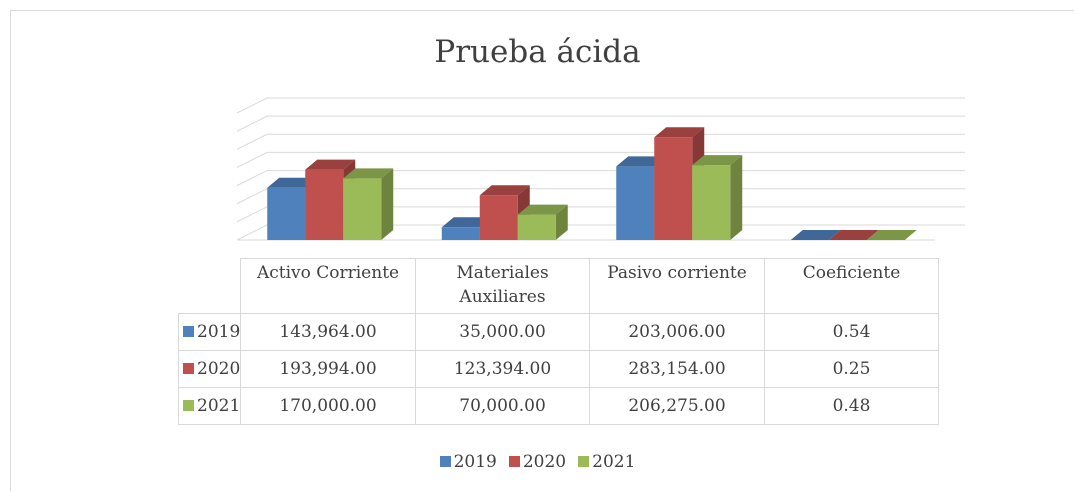 The image size is (1075, 492). I want to click on table-value: 203,006.00, so click(677, 332).